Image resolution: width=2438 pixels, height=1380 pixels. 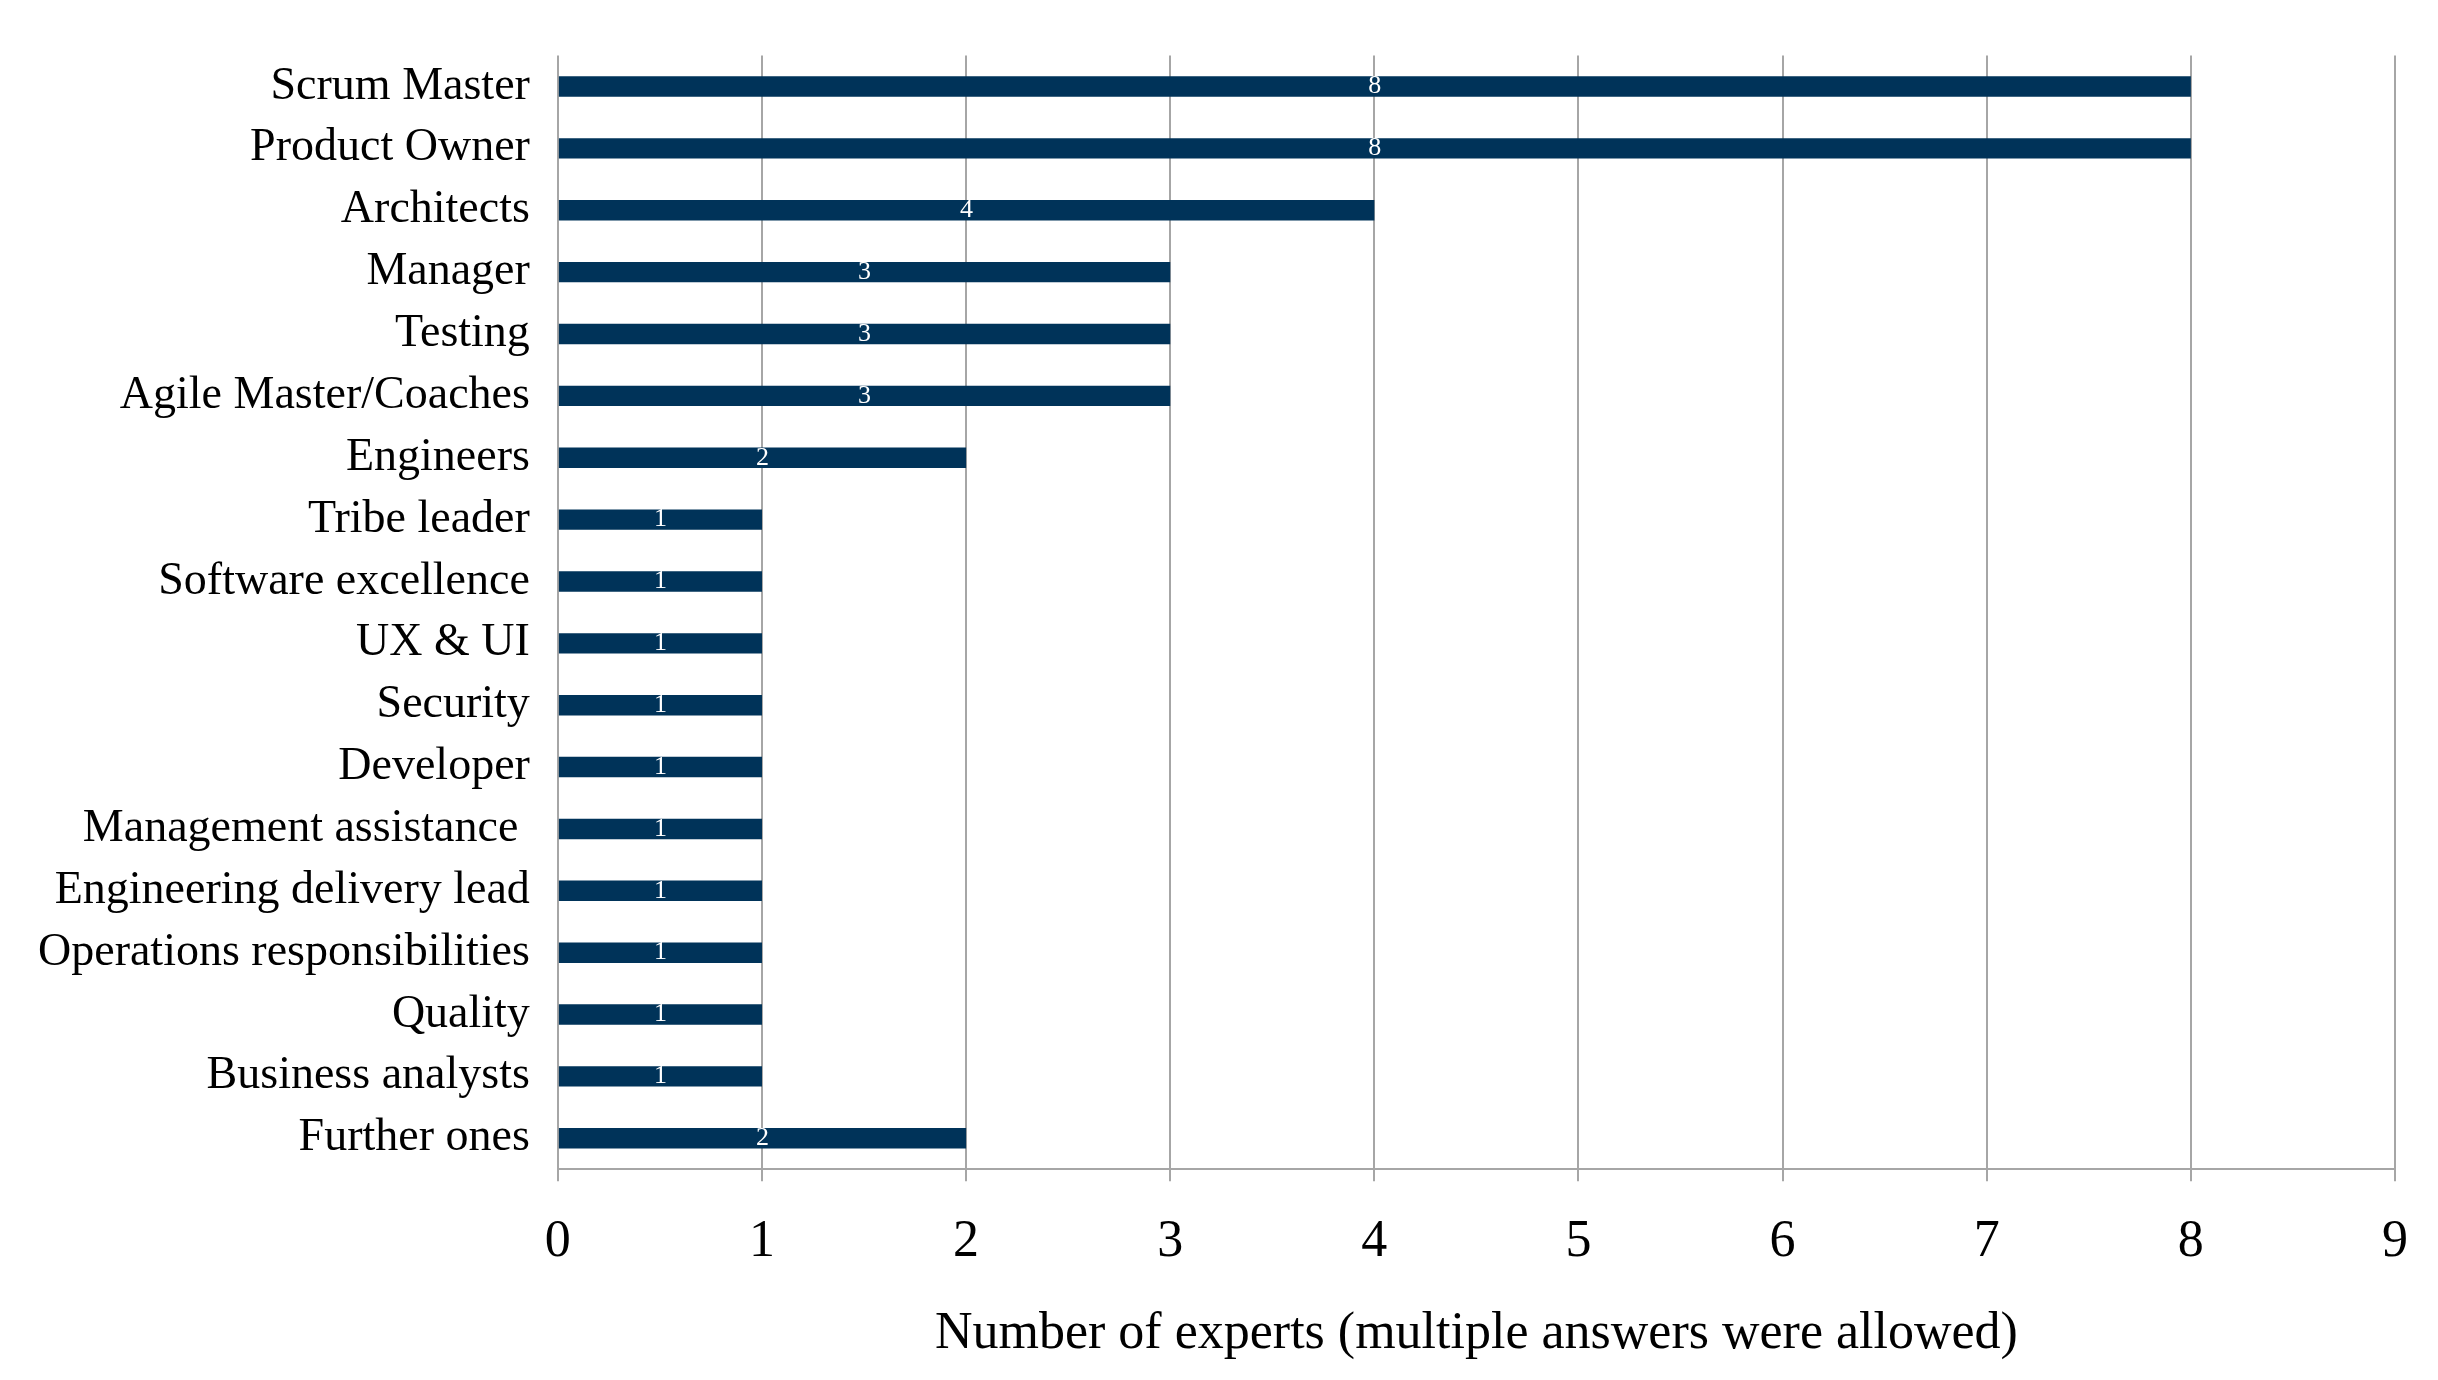 What do you see at coordinates (1782, 1239) in the screenshot?
I see `x-tick-label: 6` at bounding box center [1782, 1239].